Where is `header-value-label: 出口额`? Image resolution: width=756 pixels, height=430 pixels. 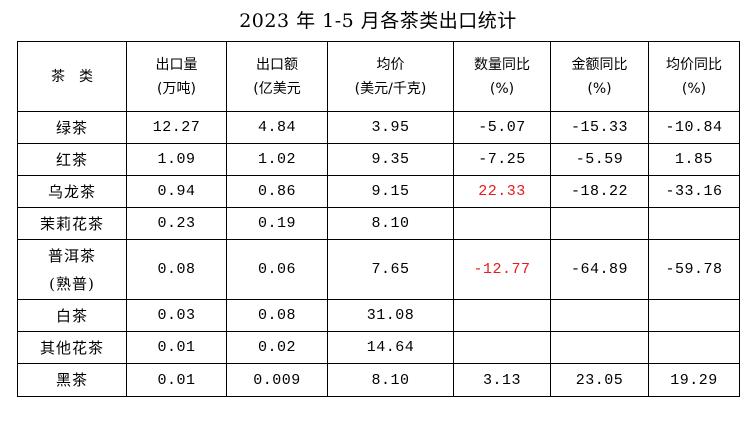
header-value-label: 出口额 is located at coordinates (277, 64).